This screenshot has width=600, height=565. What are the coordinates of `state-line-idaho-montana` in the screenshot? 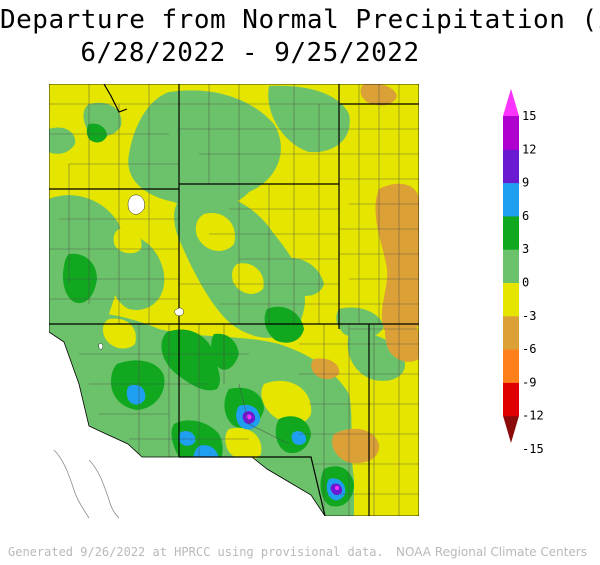 It's located at (115, 98).